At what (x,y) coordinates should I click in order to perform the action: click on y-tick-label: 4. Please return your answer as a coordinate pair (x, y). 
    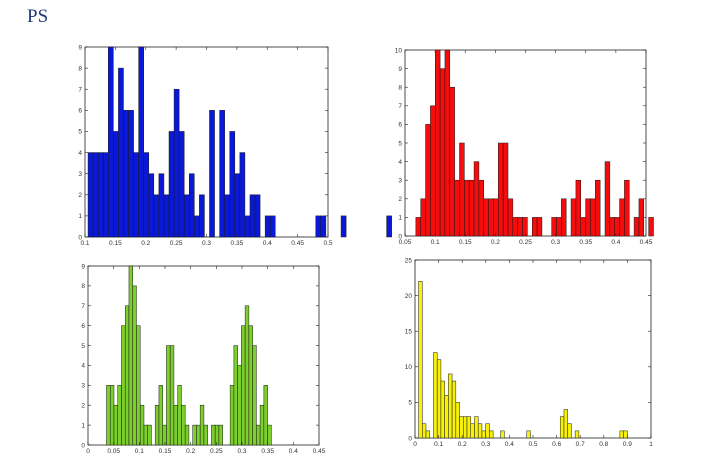
    Looking at the image, I should click on (400, 162).